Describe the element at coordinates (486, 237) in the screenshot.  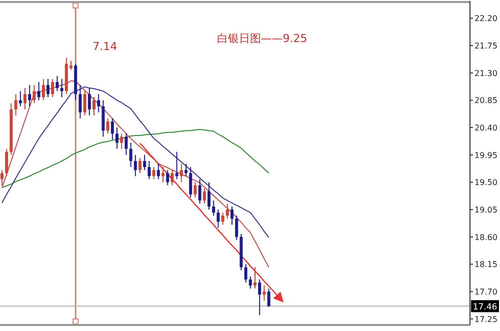
I see `y-tick-label: 18.60` at that location.